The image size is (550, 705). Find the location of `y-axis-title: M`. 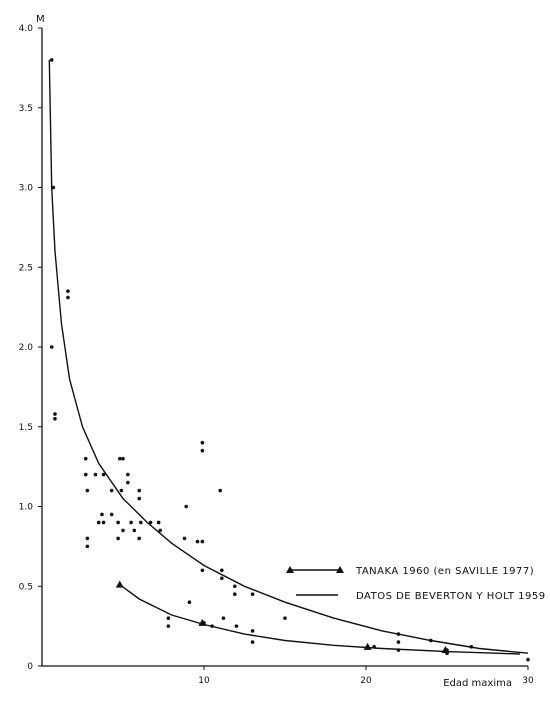

y-axis-title: M is located at coordinates (40, 19).